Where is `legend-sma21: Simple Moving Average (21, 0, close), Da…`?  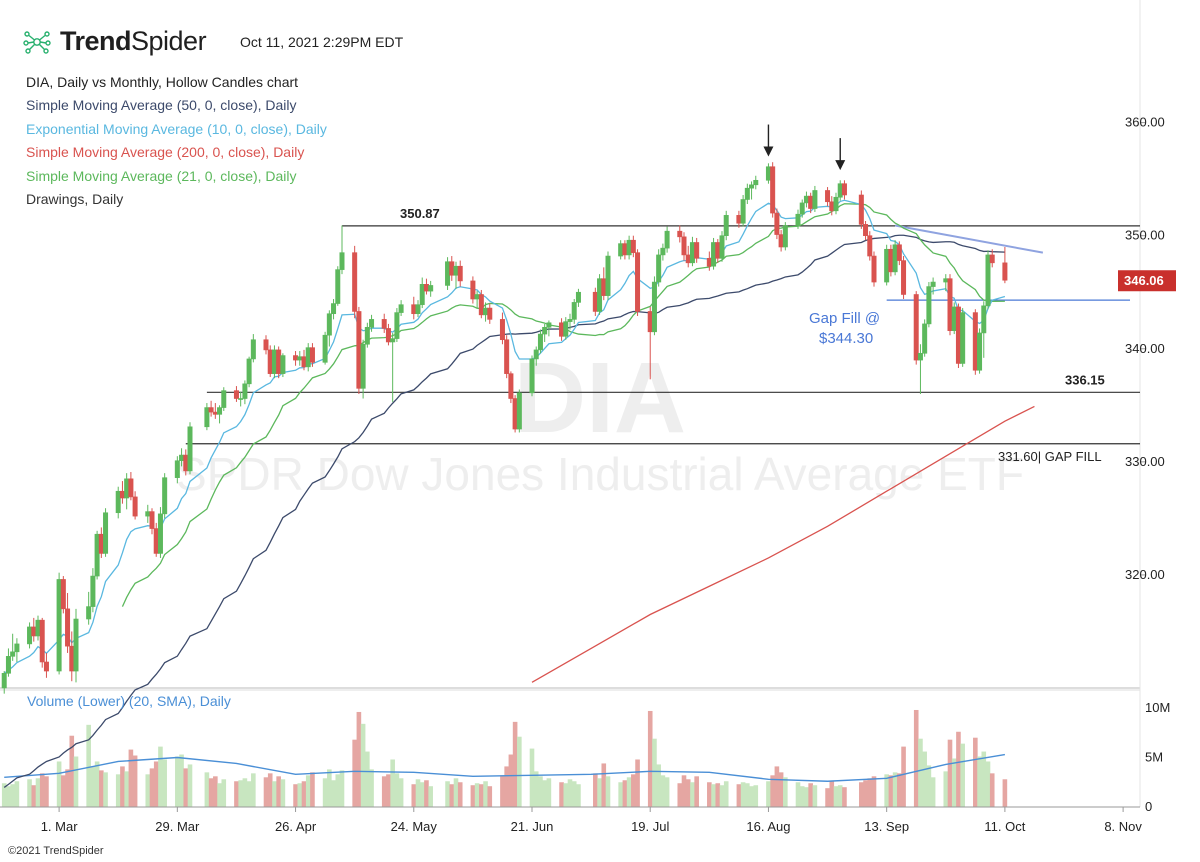
legend-sma21: Simple Moving Average (21, 0, close), Da… is located at coordinates (161, 175).